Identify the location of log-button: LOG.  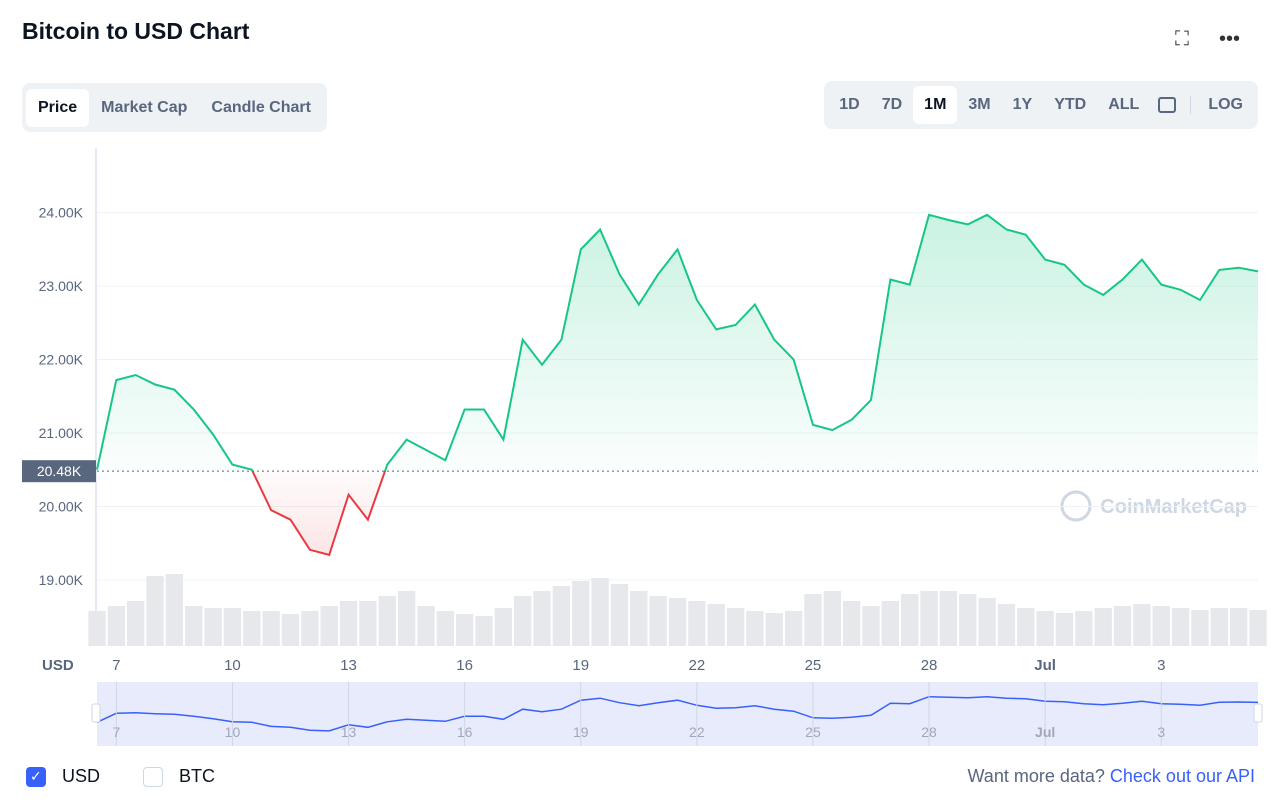
(1225, 104).